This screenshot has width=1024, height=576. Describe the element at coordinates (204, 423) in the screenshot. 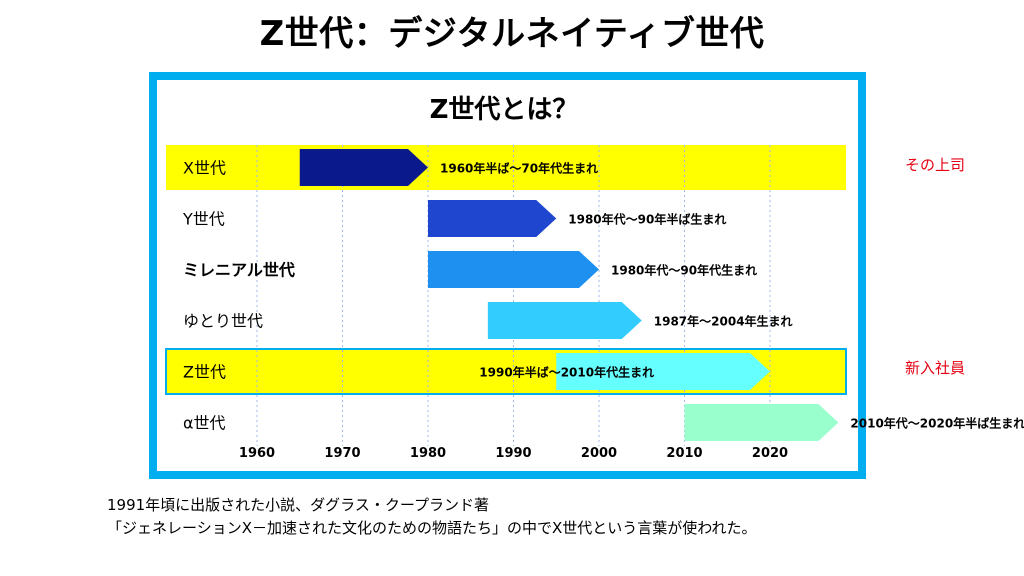

I see `generation-name: α世代` at that location.